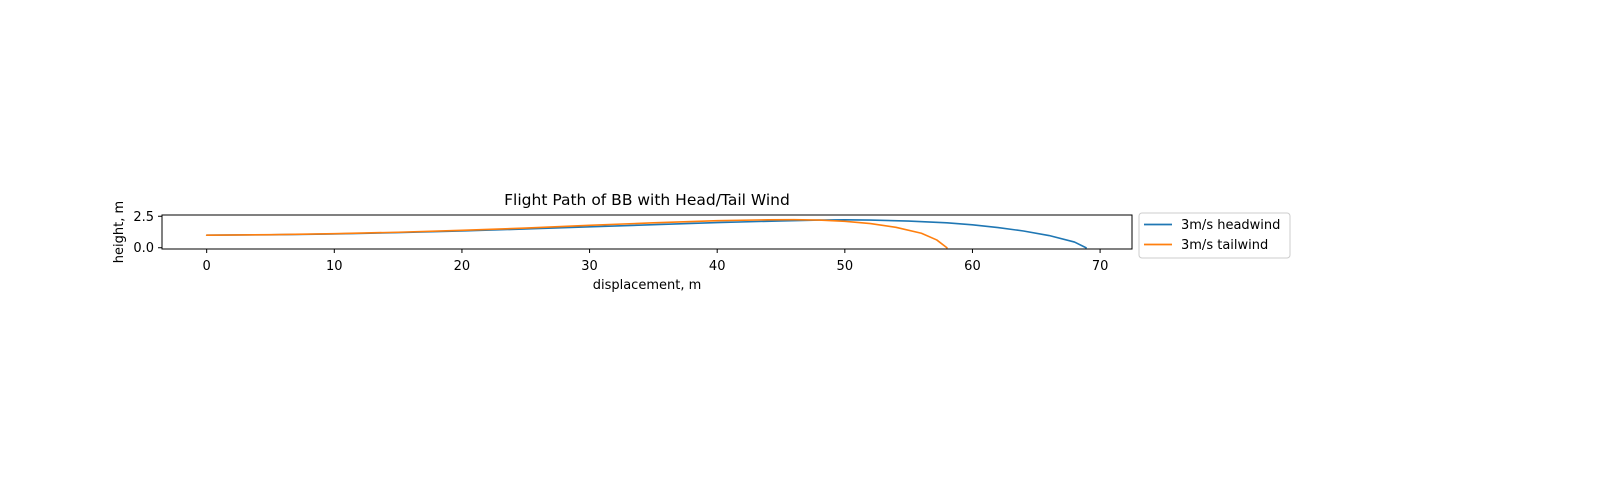 The image size is (1621, 480). I want to click on legend: 3m/s headwind 3m/s tailwind, so click(1214, 235).